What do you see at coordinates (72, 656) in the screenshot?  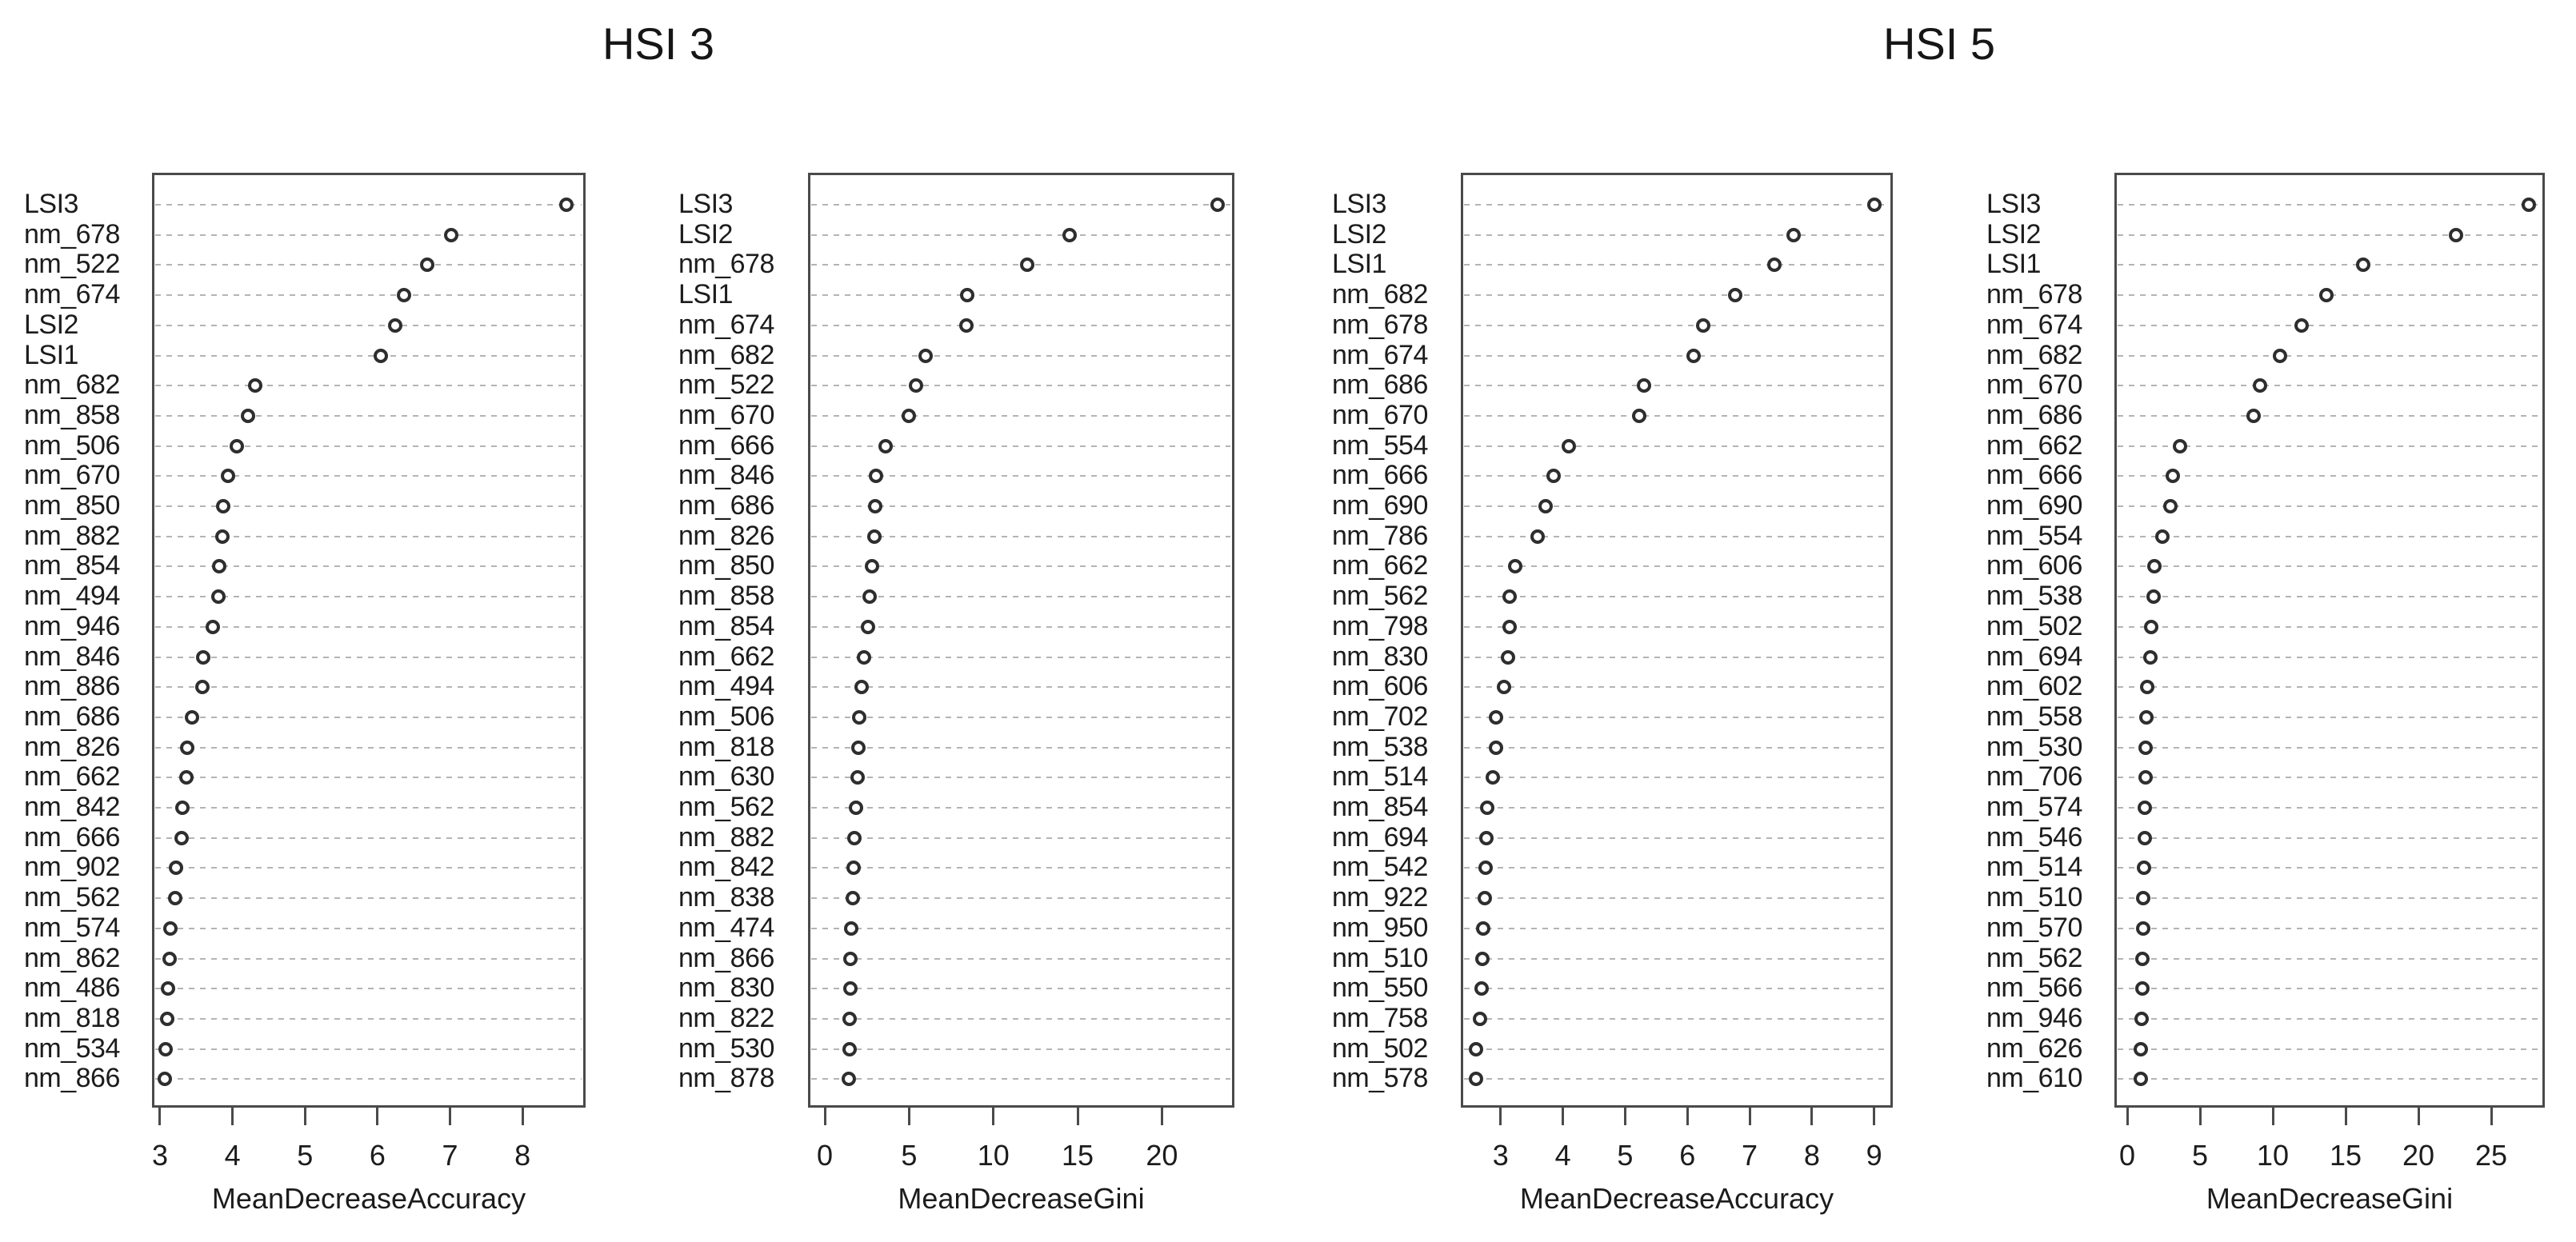 I see `row-label: nm_846` at bounding box center [72, 656].